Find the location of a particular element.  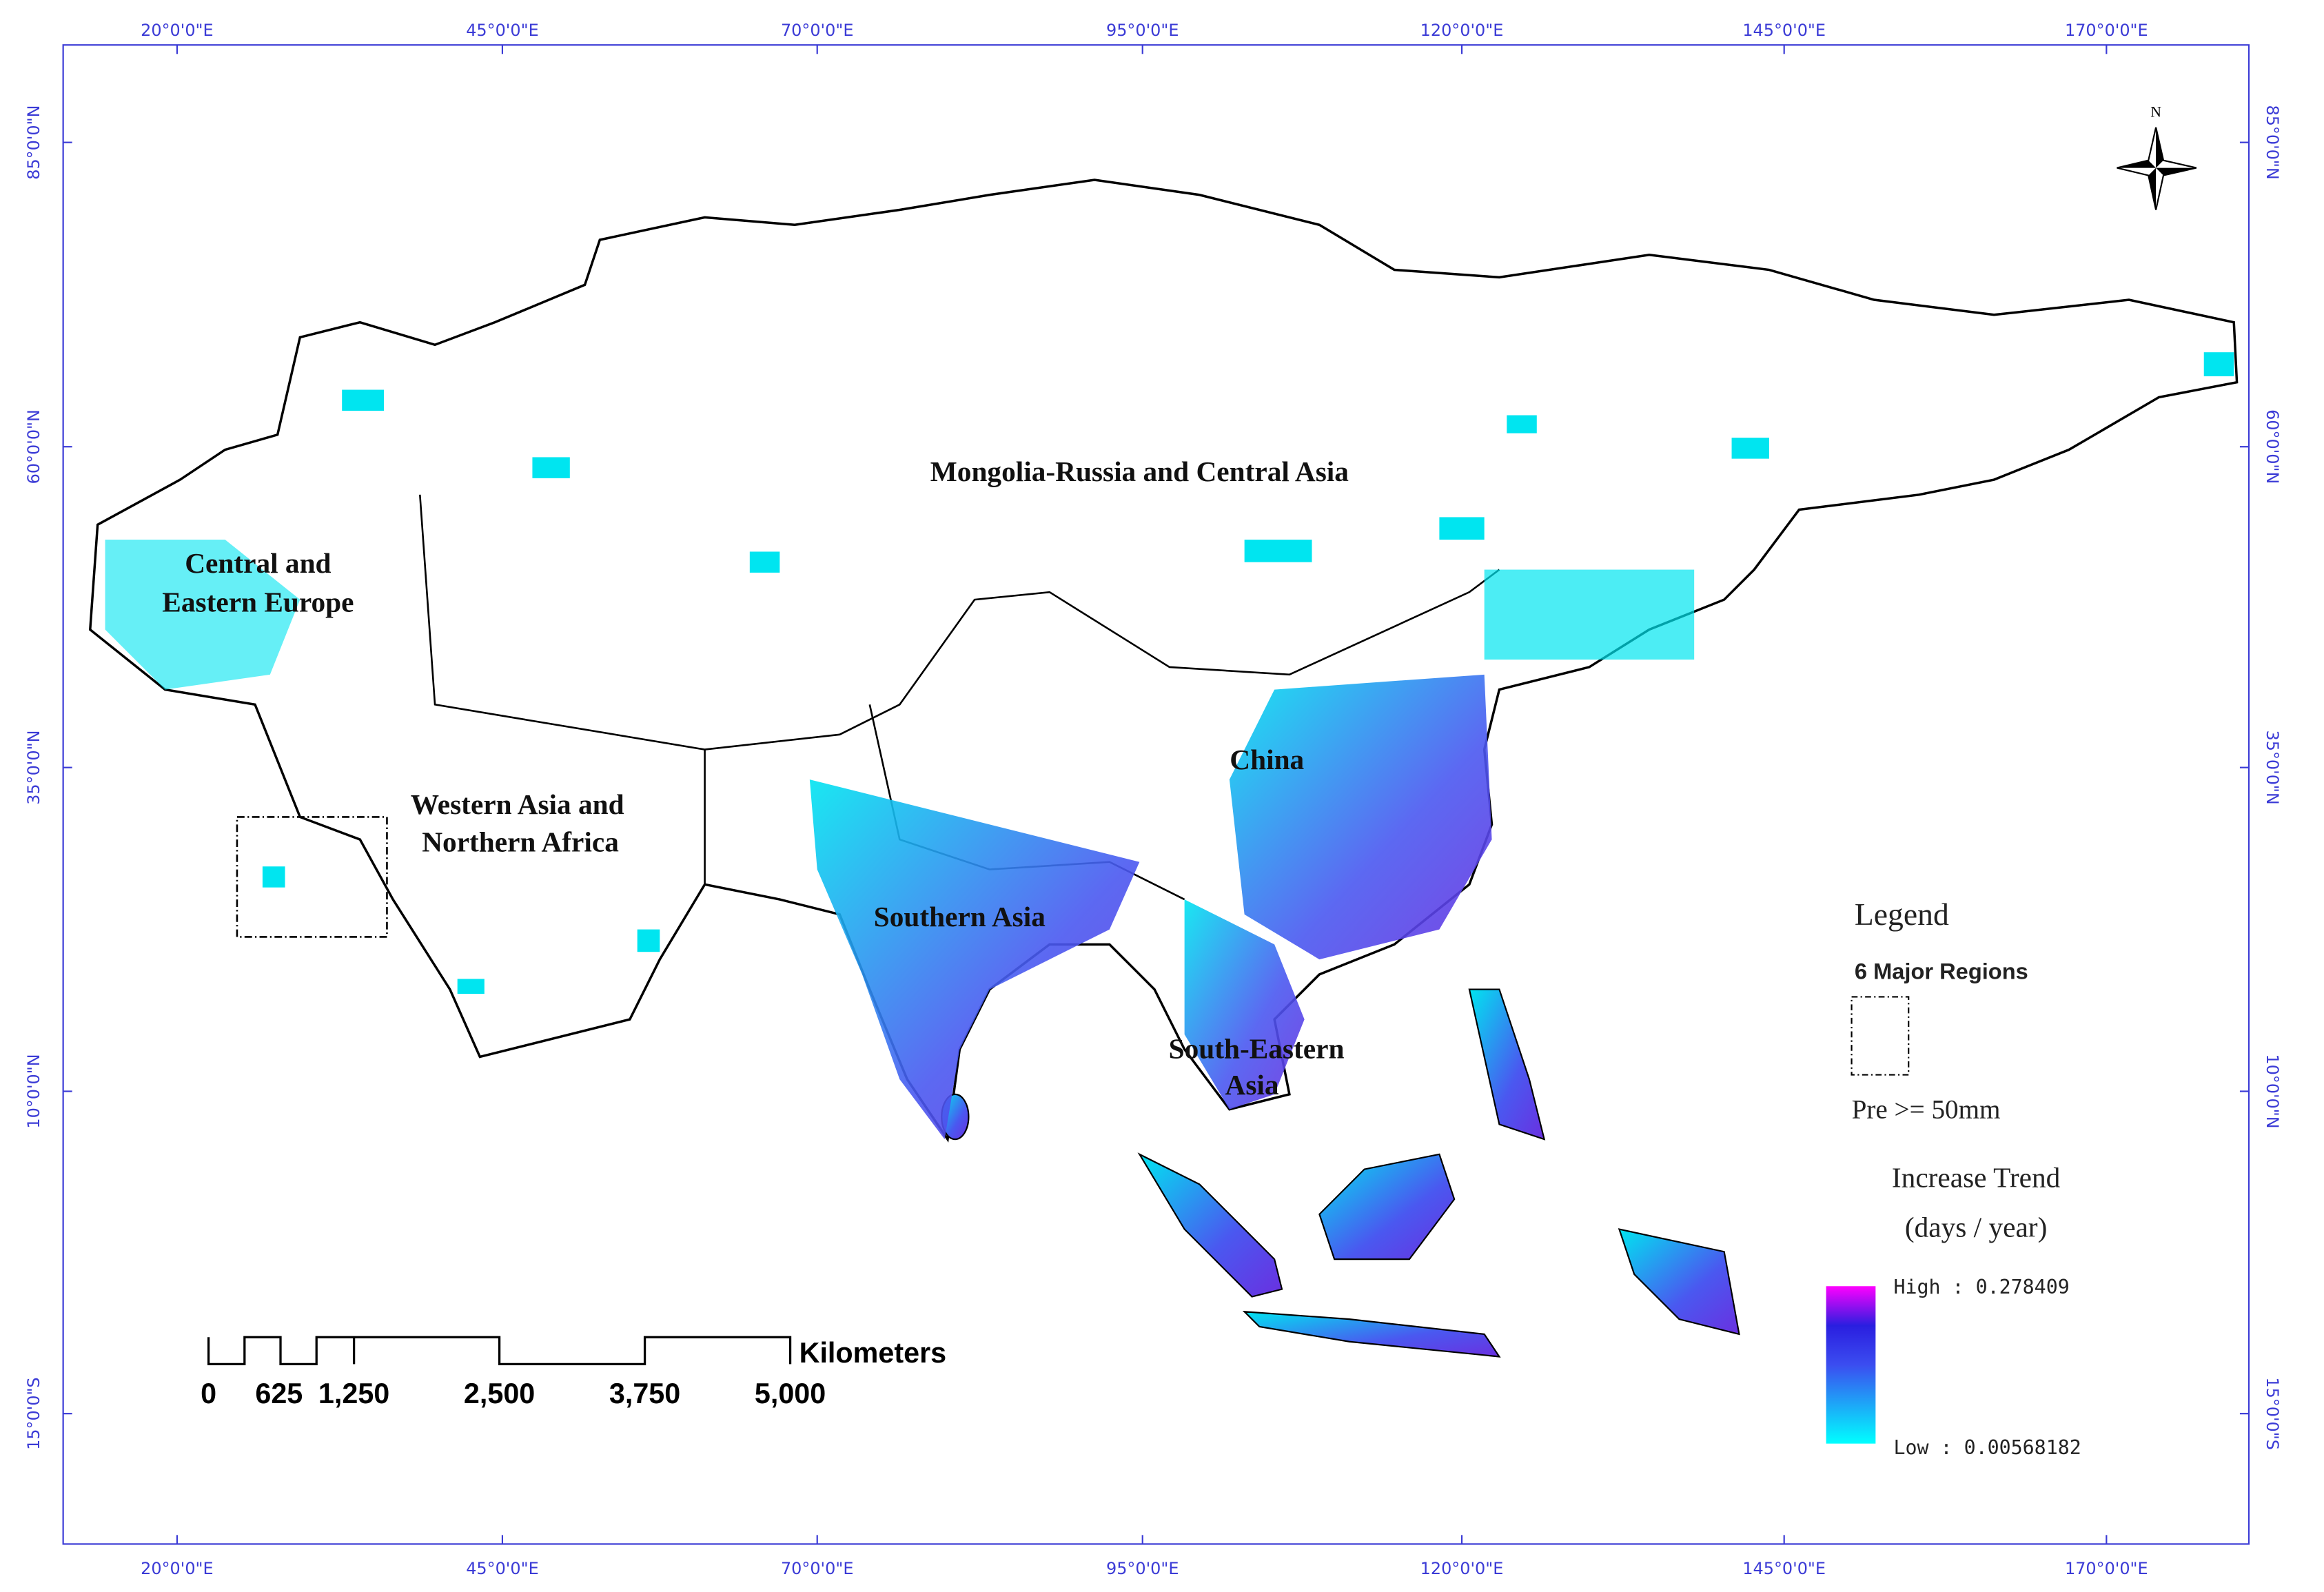

bottom-axis-label: 95°0'0"E is located at coordinates (1142, 1568).